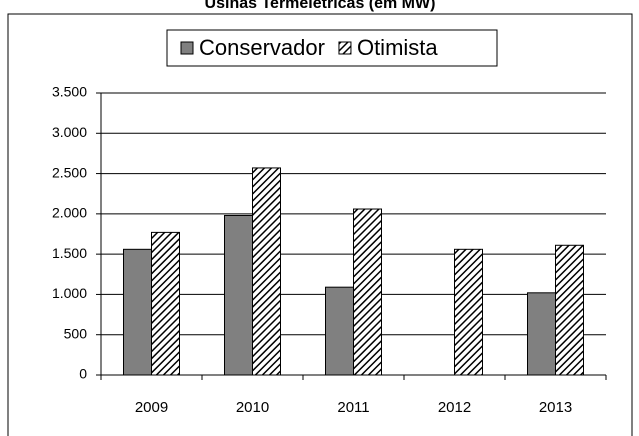 This screenshot has width=639, height=436. I want to click on y-tick-label: 3.000, so click(69, 132).